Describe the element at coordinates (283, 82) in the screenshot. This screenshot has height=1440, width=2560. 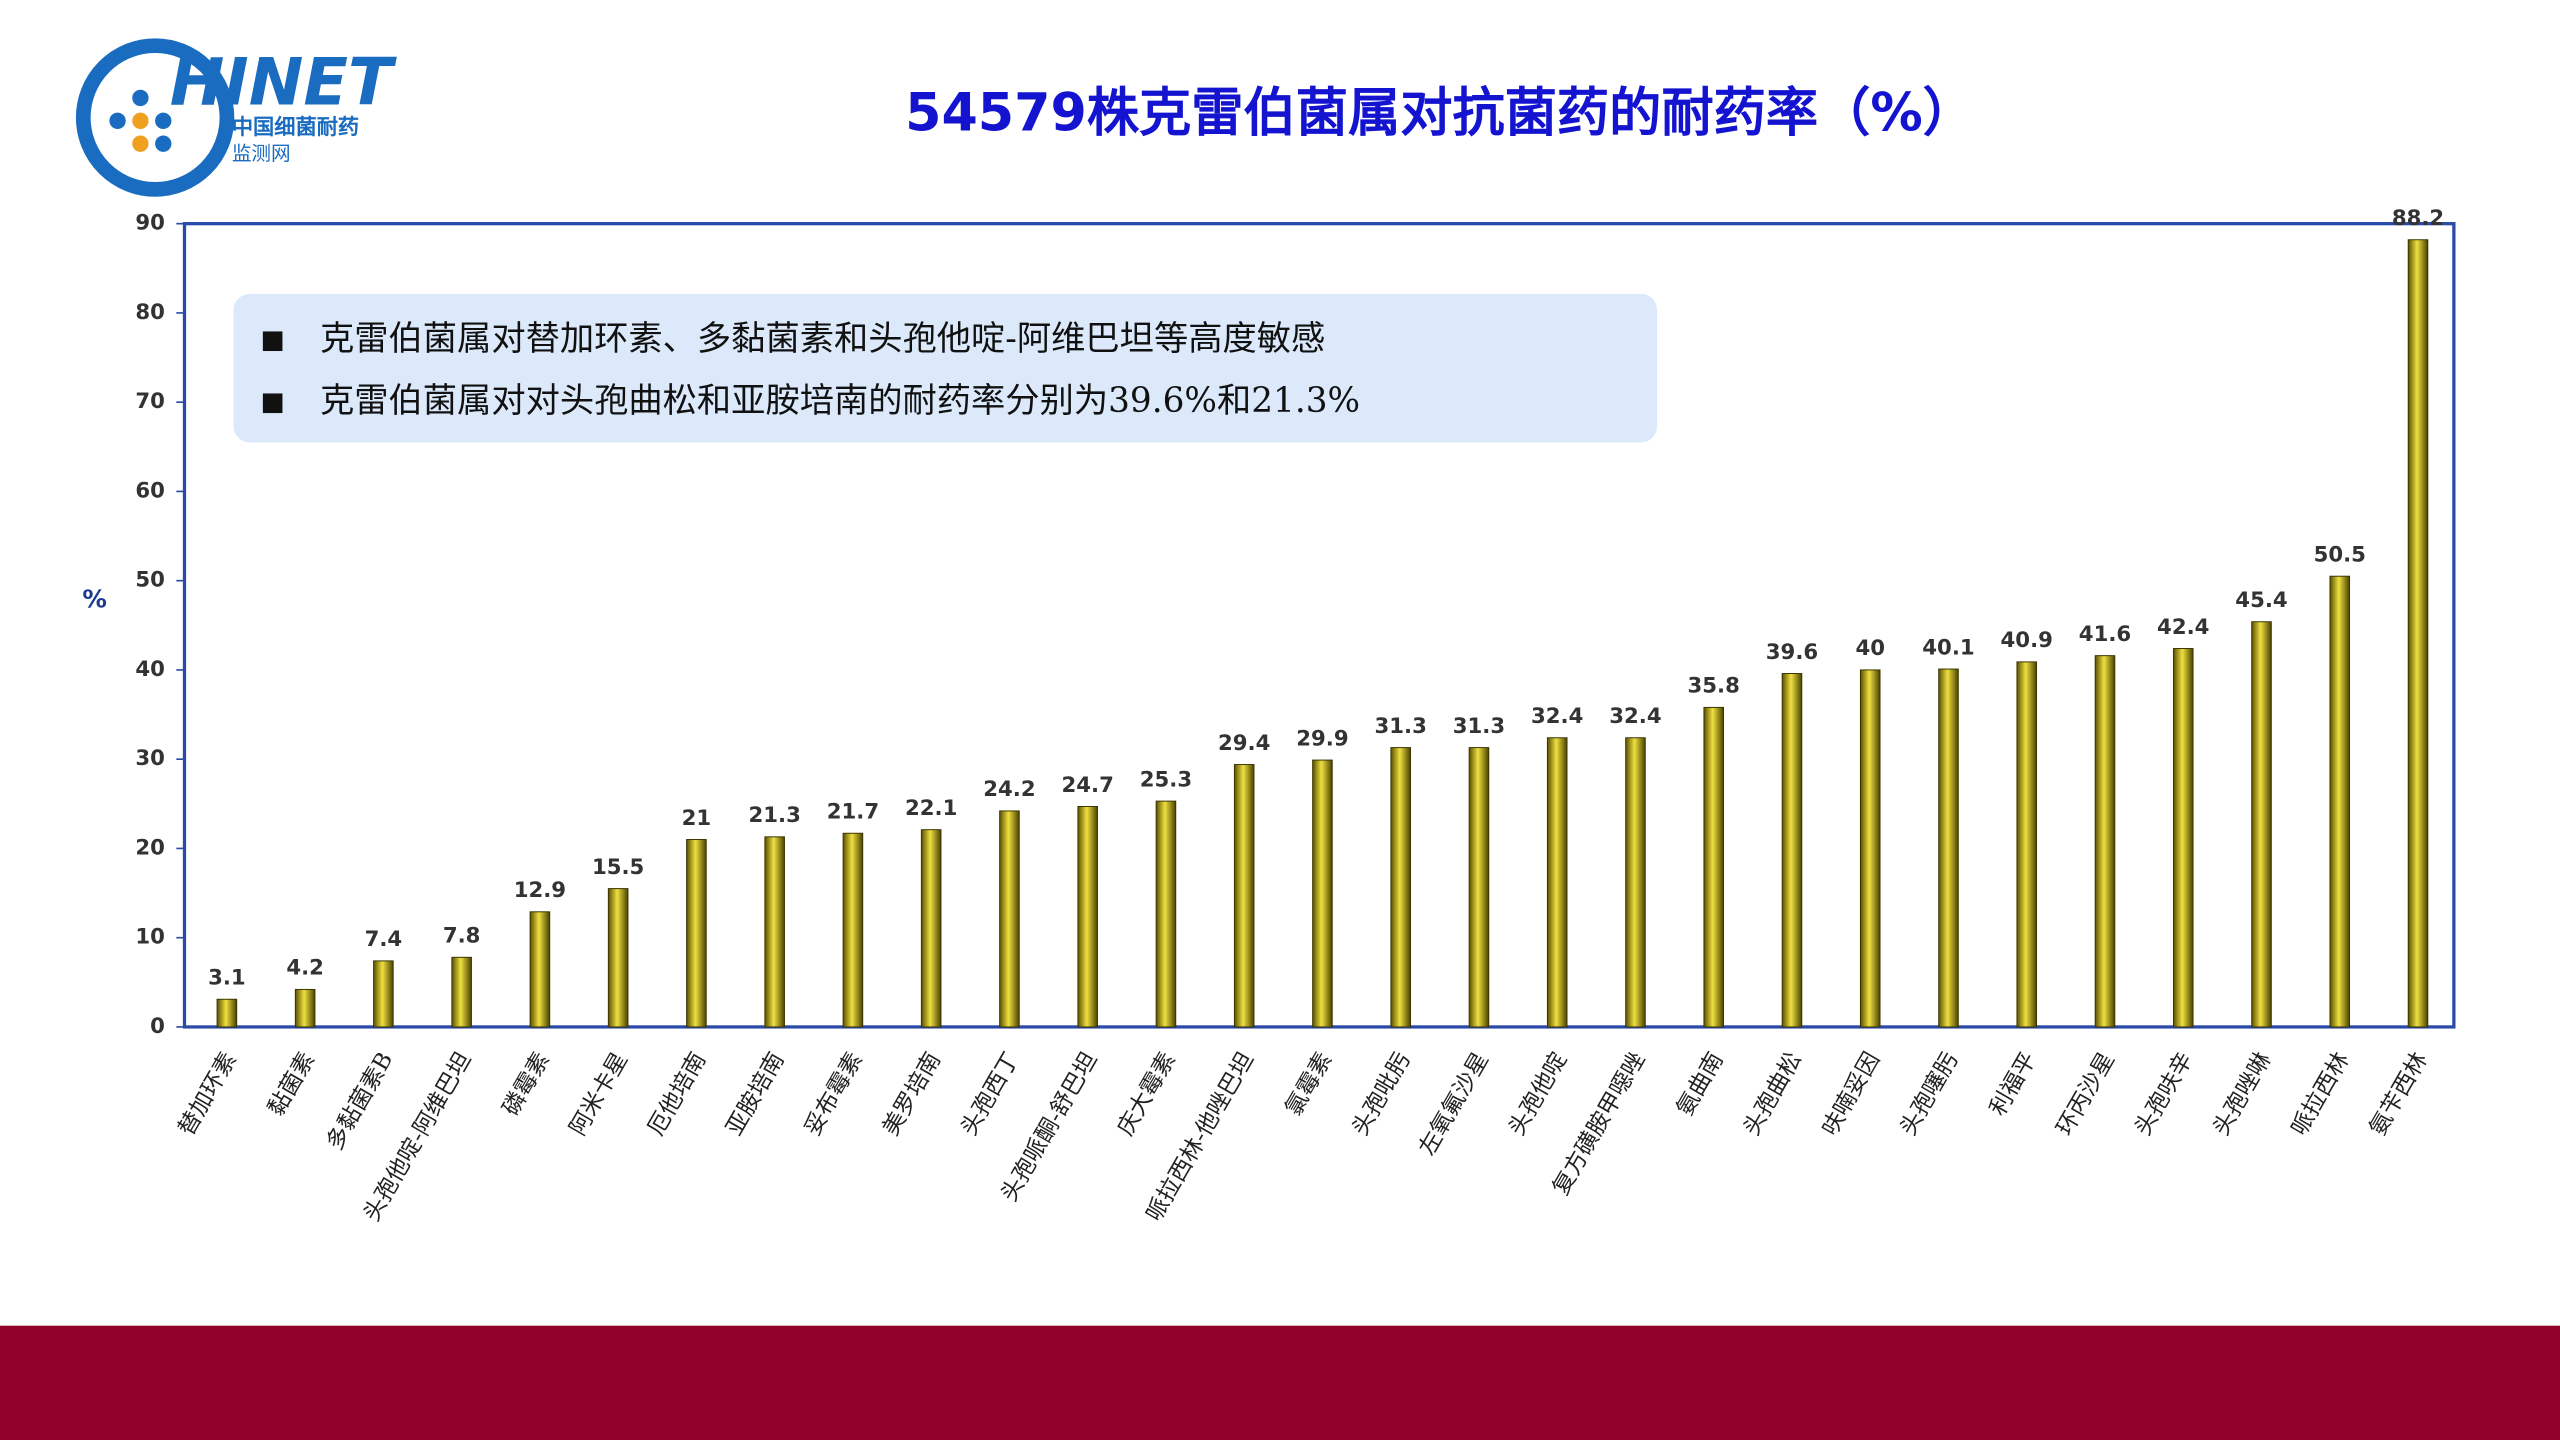
I see `logo-brand: HINET` at that location.